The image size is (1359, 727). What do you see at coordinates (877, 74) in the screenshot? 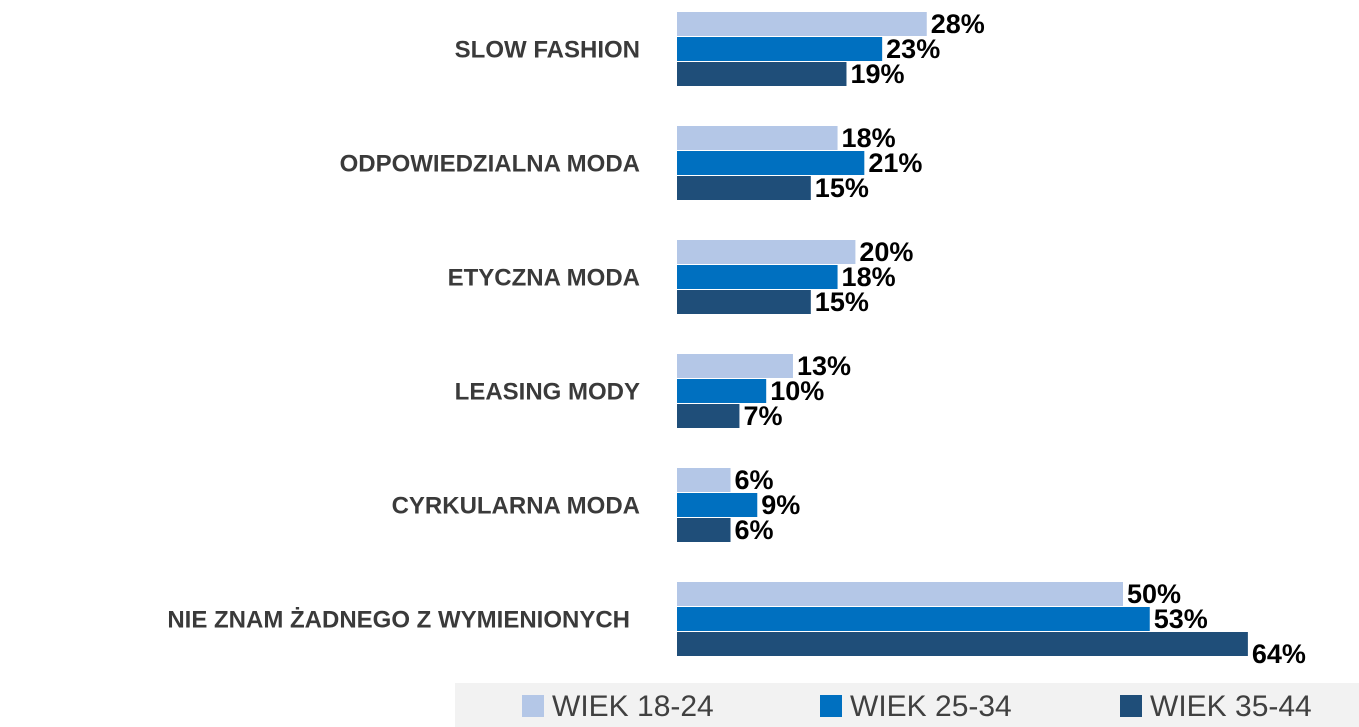
I see `value-label: 19%` at bounding box center [877, 74].